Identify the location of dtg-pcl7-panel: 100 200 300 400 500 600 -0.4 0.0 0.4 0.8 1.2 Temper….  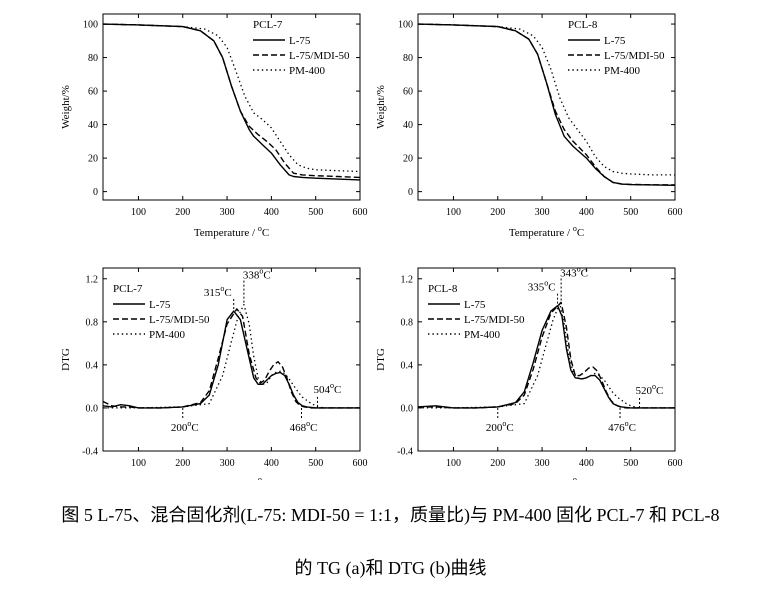
(214, 373).